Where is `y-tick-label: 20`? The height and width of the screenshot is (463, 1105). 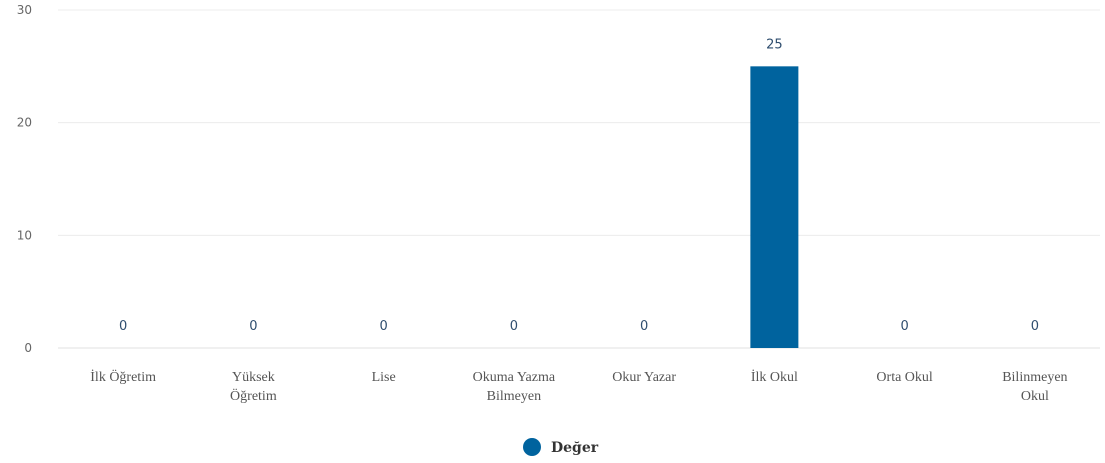 y-tick-label: 20 is located at coordinates (24, 123).